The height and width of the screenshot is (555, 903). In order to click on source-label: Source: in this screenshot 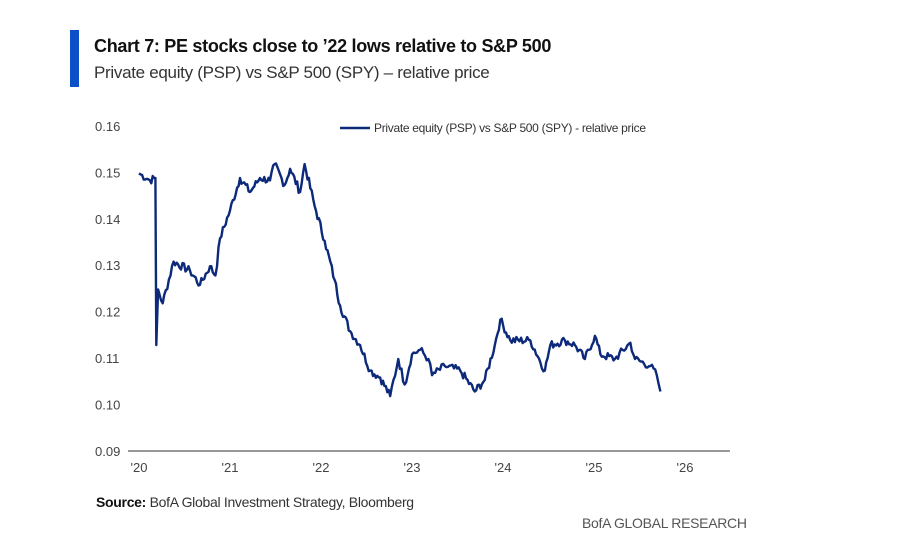, I will do `click(121, 502)`.